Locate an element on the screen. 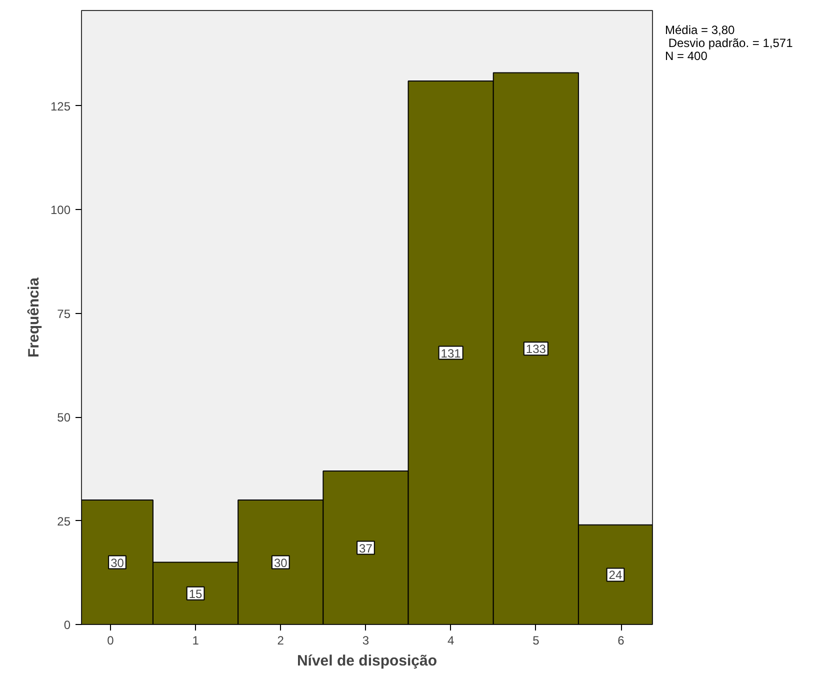 The image size is (819, 691). text: Desvio padrão. = 1,571 is located at coordinates (730, 43).